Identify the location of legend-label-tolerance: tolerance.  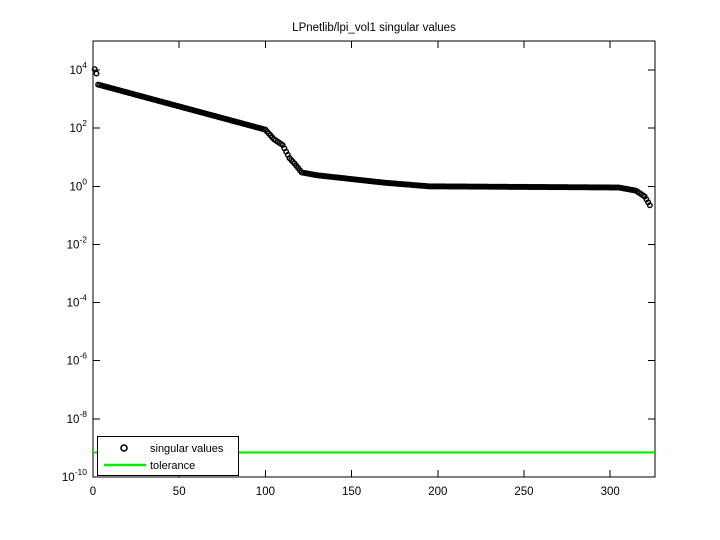
(172, 466).